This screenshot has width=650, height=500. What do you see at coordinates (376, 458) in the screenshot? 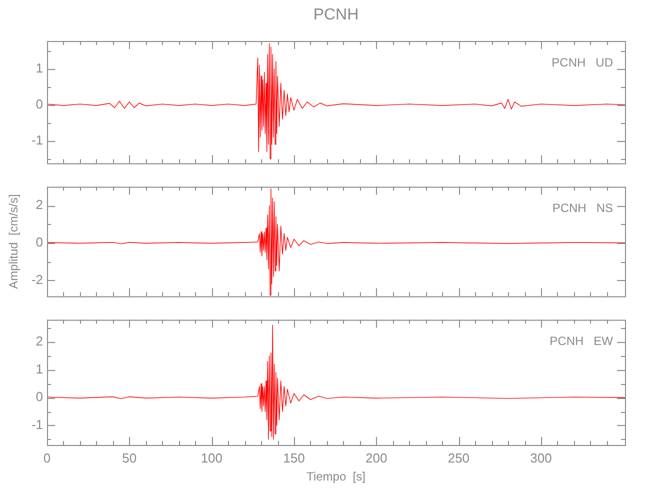
I see `x-tick-label: 200` at bounding box center [376, 458].